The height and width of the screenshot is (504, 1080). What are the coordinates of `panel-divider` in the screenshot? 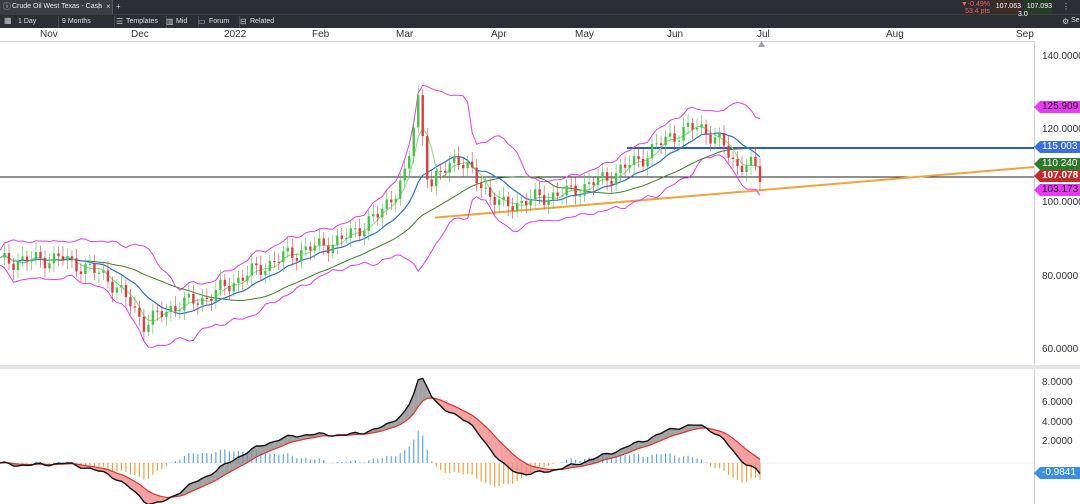 It's located at (540, 367).